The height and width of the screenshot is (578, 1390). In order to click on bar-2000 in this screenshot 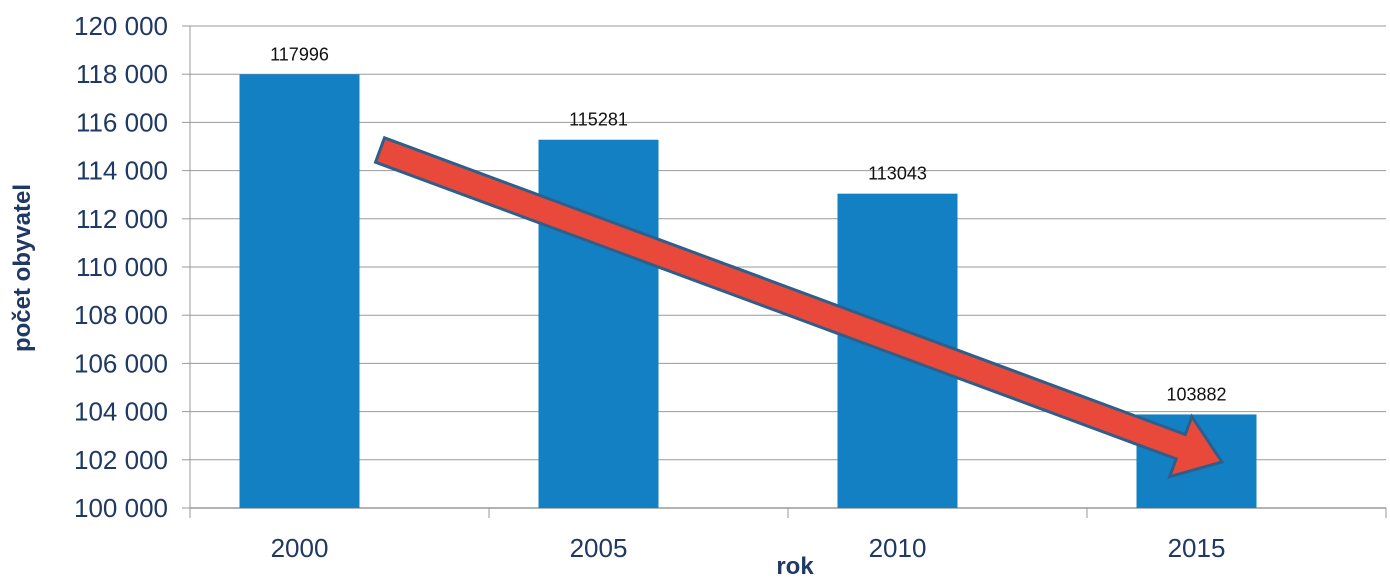, I will do `click(299, 291)`.